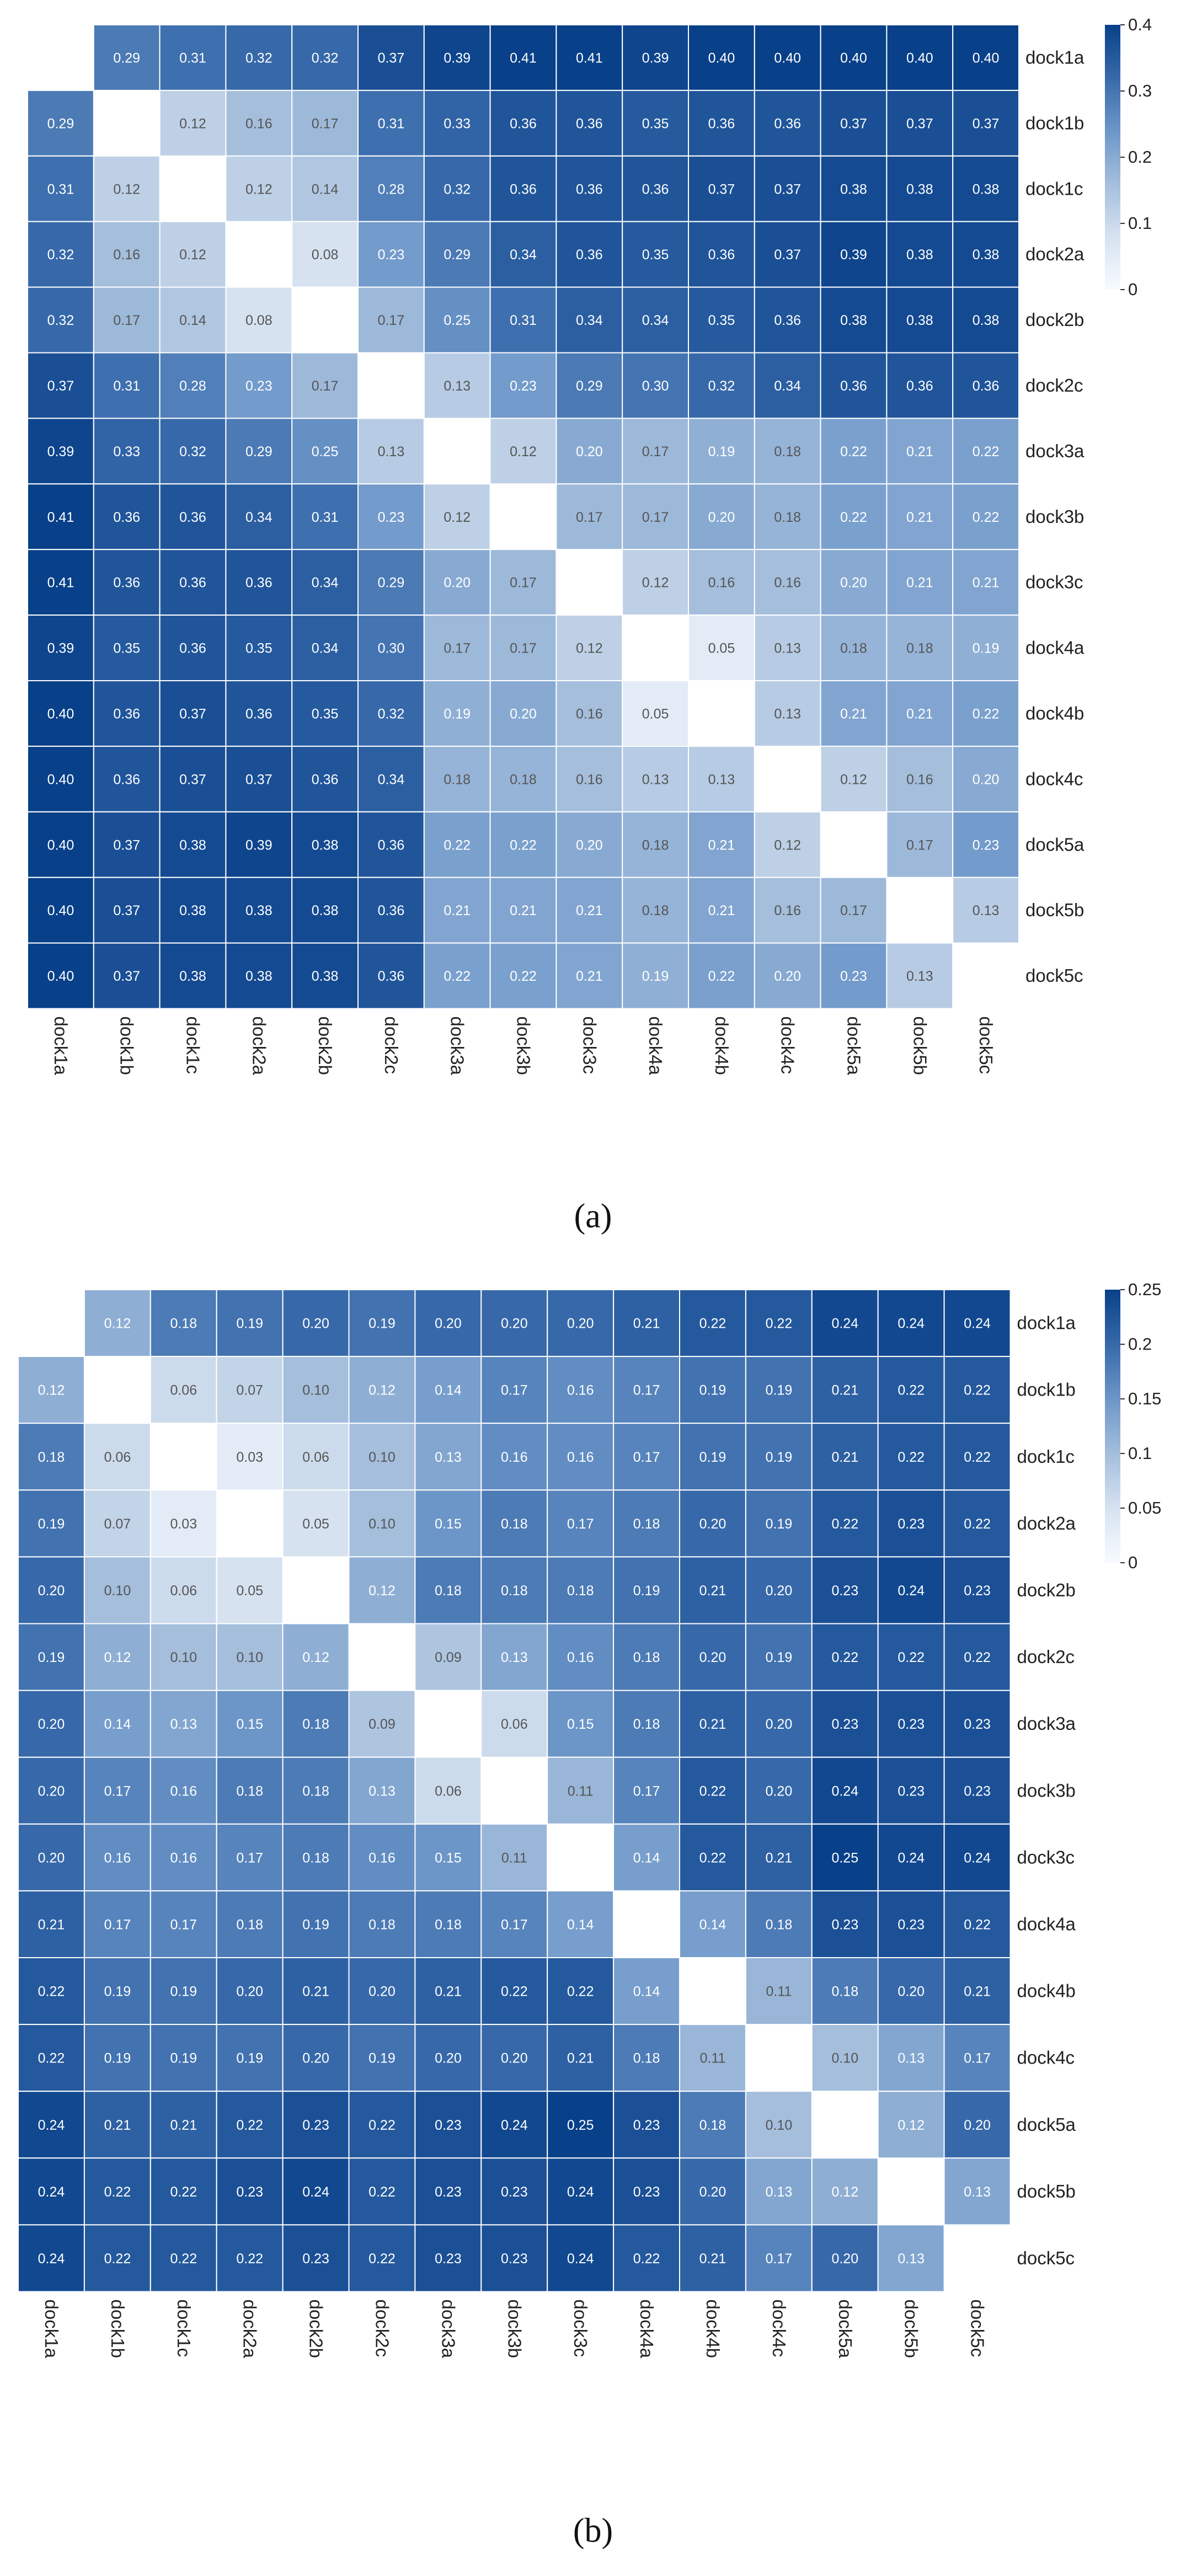  Describe the element at coordinates (844, 2058) in the screenshot. I see `cell-value: 0.10` at that location.